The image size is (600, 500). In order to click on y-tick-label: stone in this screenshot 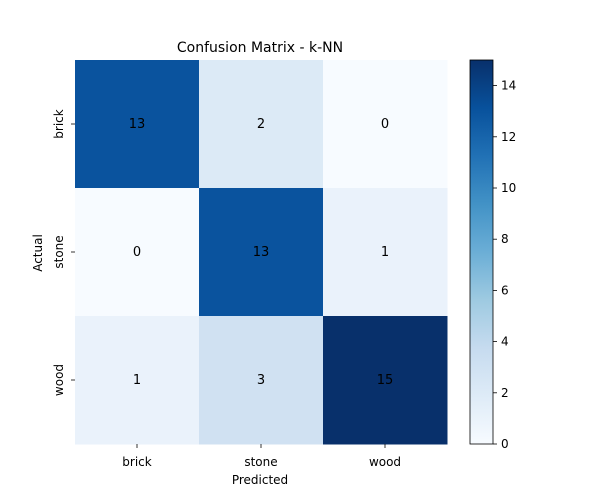, I will do `click(59, 251)`.